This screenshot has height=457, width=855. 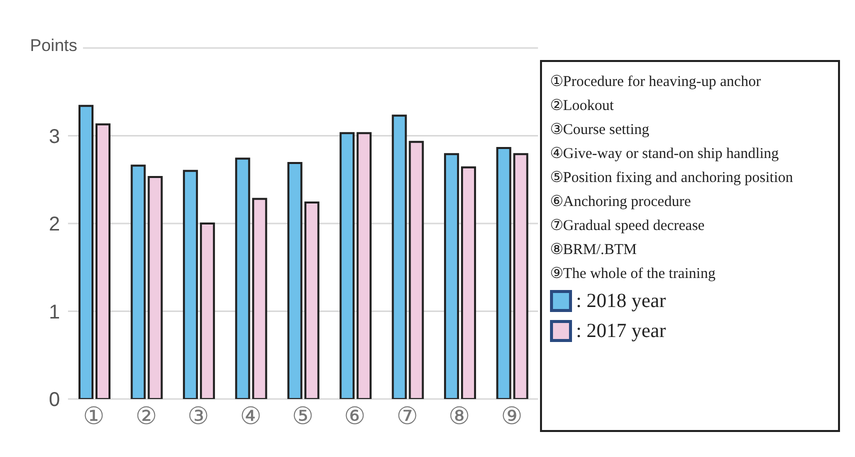 What do you see at coordinates (54, 137) in the screenshot?
I see `y-tick-label: 3` at bounding box center [54, 137].